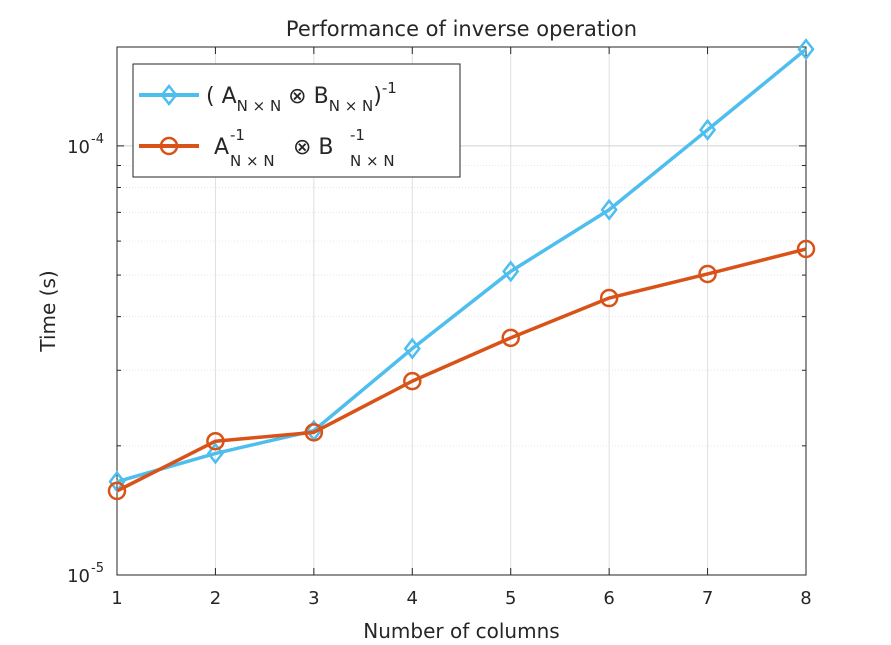  What do you see at coordinates (805, 598) in the screenshot?
I see `x-tick-label: 8` at bounding box center [805, 598].